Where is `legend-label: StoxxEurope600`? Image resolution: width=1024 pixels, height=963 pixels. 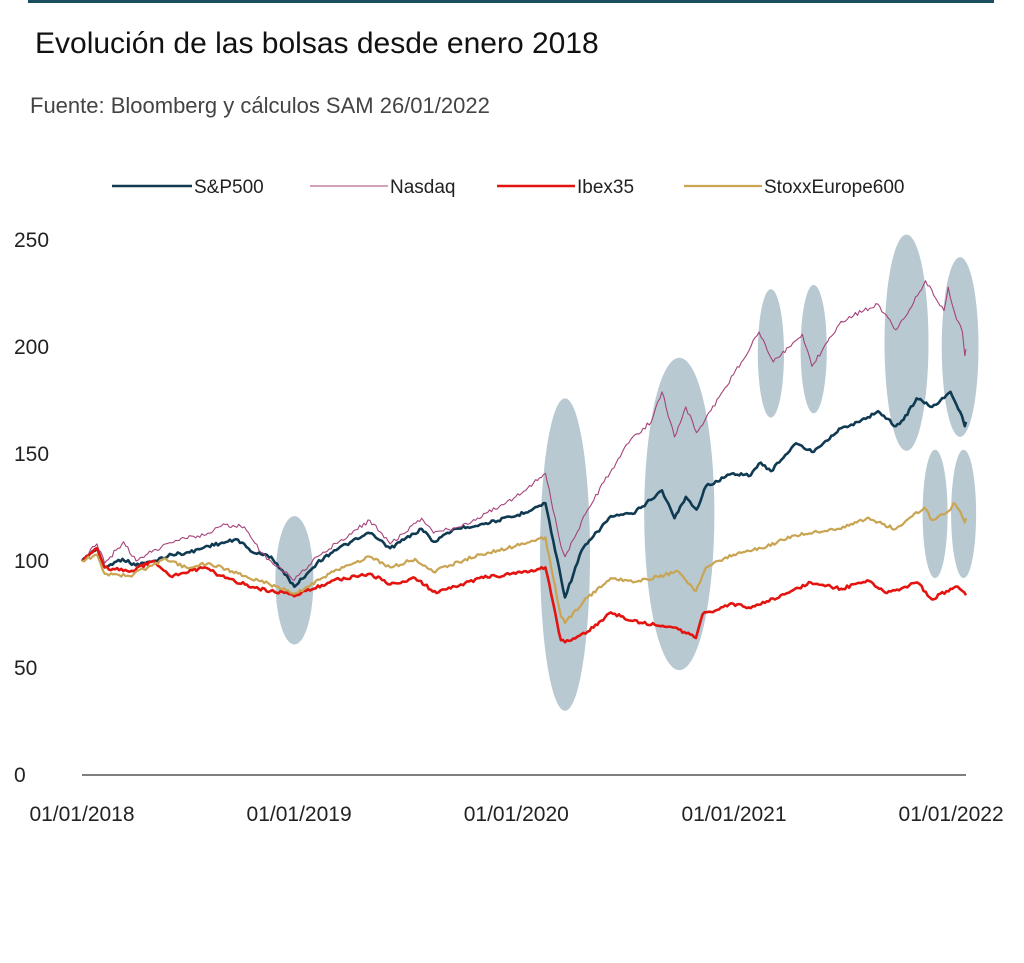
legend-label: StoxxEurope600 is located at coordinates (834, 187).